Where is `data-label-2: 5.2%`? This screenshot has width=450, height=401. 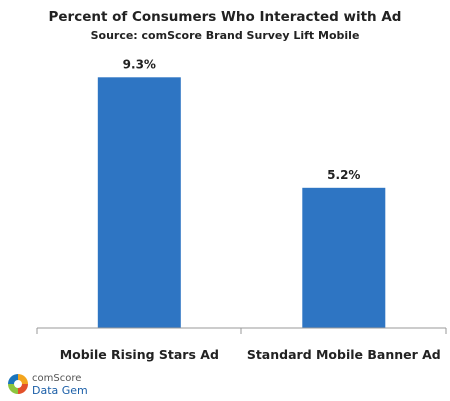
data-label-2: 5.2% is located at coordinates (343, 175).